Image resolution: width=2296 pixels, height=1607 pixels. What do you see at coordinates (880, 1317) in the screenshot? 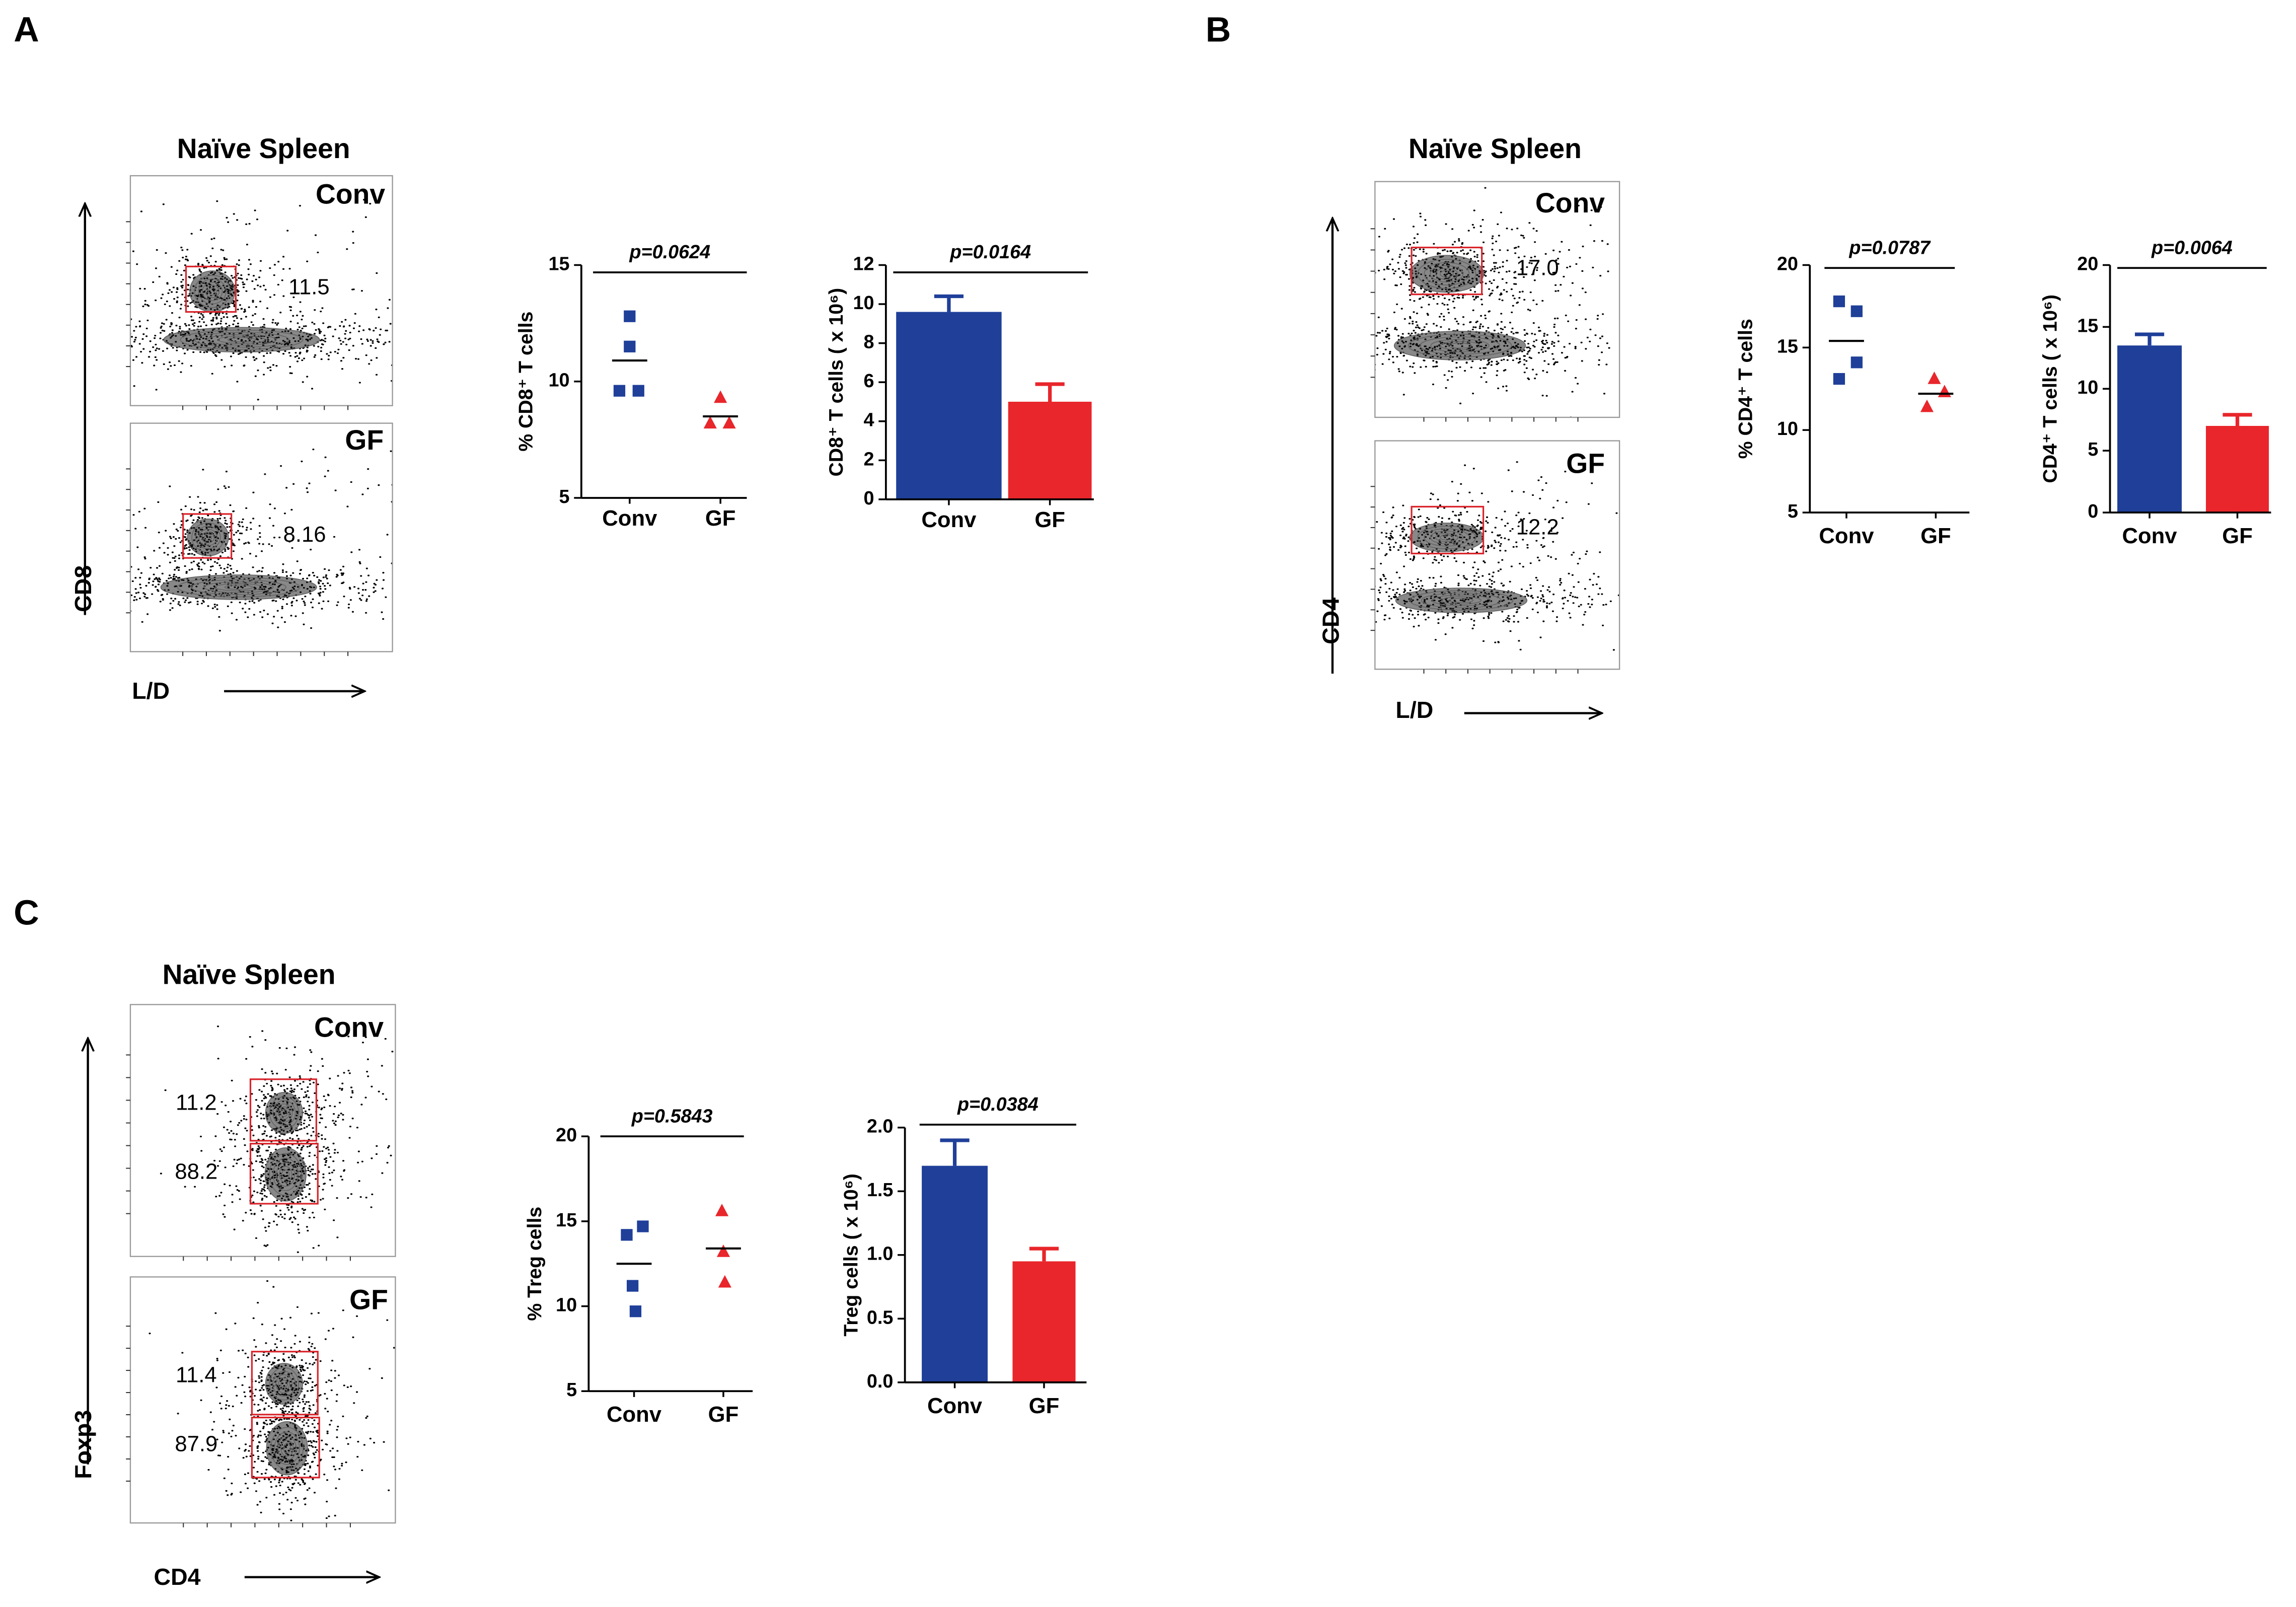
I see `y-tick-label: 0.5` at bounding box center [880, 1317].